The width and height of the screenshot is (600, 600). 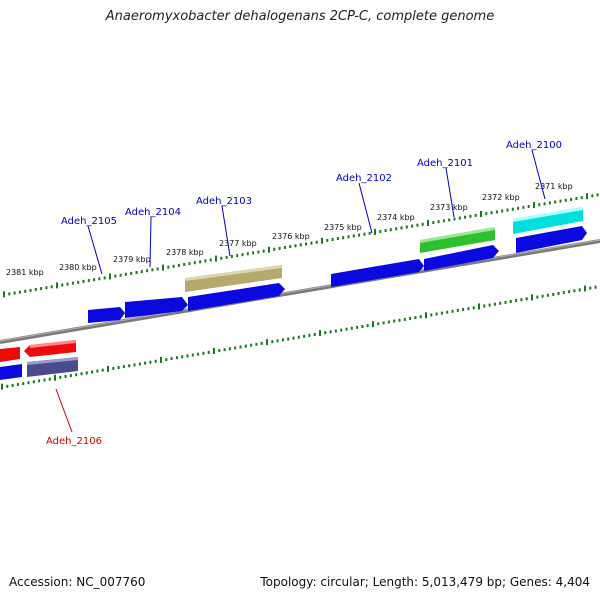 I want to click on gene-reverse-red, so click(x=10, y=354).